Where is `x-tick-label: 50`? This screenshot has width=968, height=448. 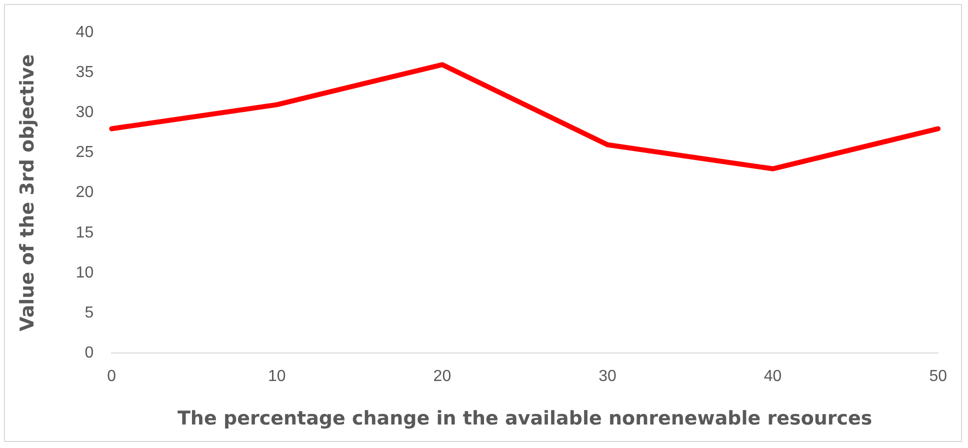
x-tick-label: 50 is located at coordinates (938, 377).